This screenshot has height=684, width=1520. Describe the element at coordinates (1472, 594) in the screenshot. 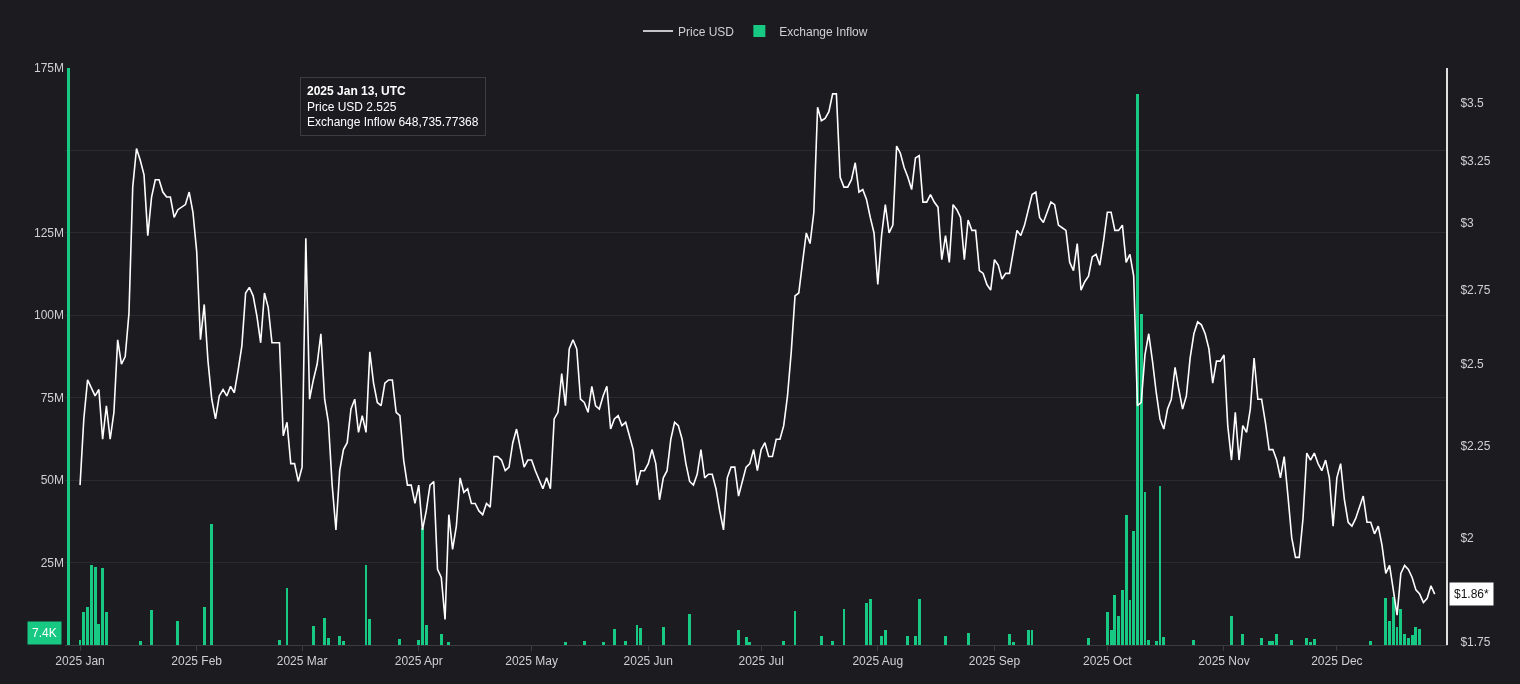

I see `text: $1.86*` at that location.